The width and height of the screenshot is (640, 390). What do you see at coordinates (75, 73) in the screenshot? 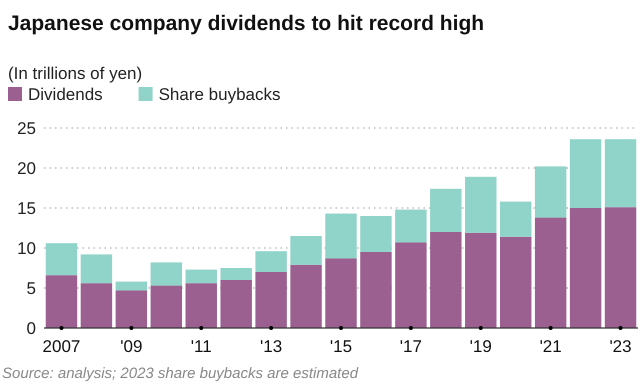
I see `chart-subtitle: (In trillions of yen)` at bounding box center [75, 73].